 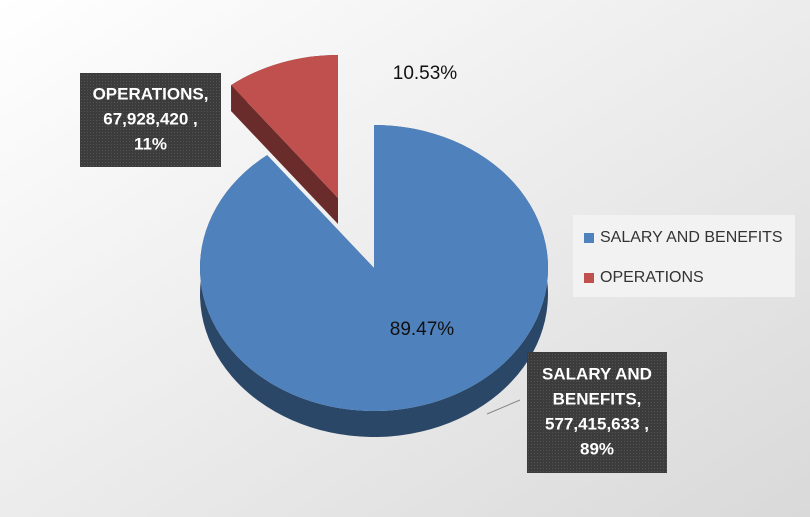 What do you see at coordinates (597, 398) in the screenshot?
I see `callout-text: BENEFITS,` at bounding box center [597, 398].